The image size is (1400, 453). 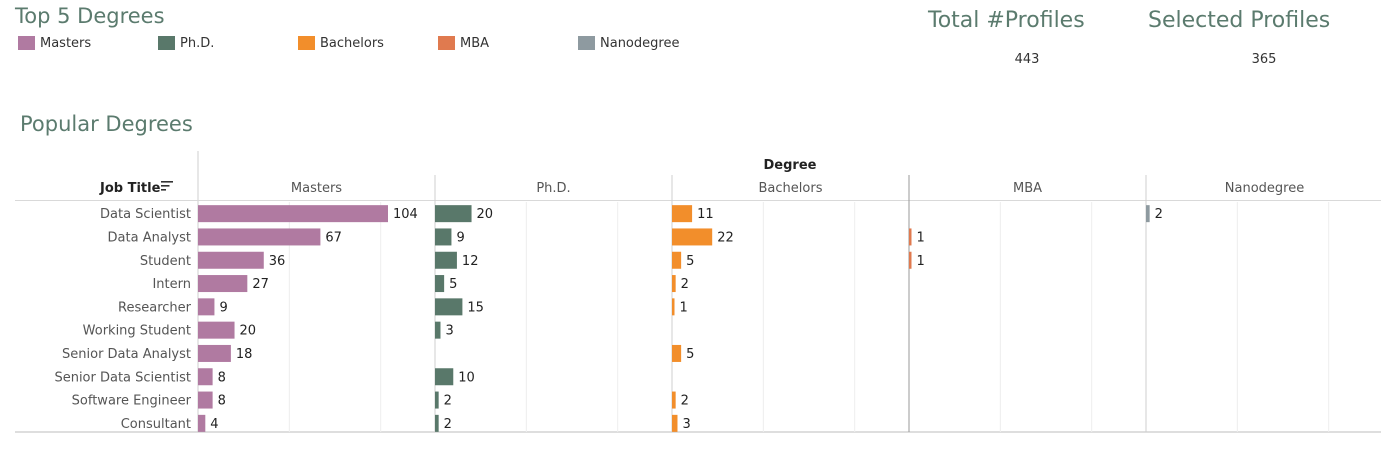 I want to click on bar-masters-working-student, so click(x=216, y=330).